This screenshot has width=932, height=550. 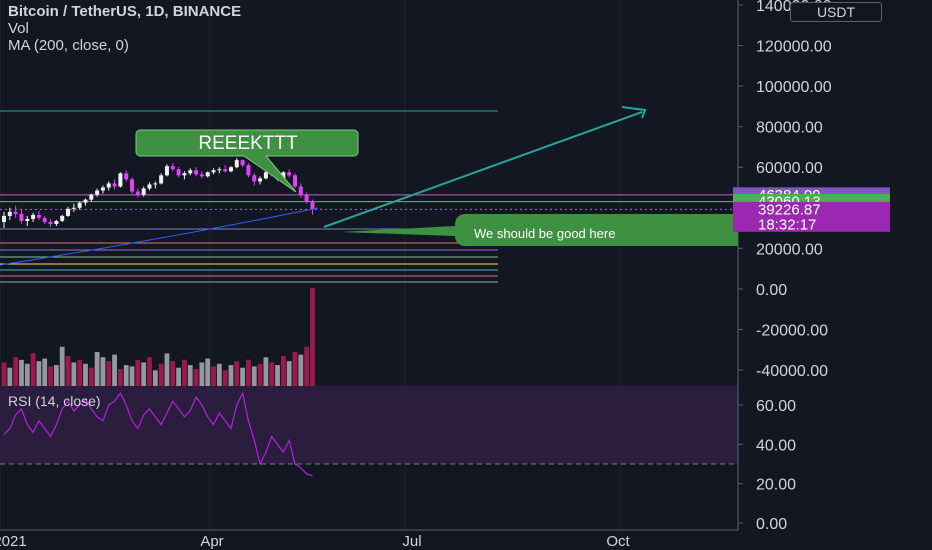 What do you see at coordinates (789, 249) in the screenshot?
I see `price-tick-label: 20000.00` at bounding box center [789, 249].